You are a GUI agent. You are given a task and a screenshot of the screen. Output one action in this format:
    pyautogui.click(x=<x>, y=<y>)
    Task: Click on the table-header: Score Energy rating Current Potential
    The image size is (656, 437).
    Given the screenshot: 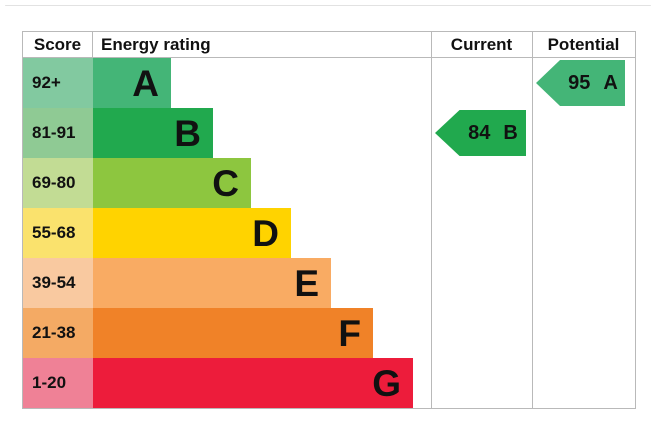 What is the action you would take?
    pyautogui.click(x=329, y=45)
    